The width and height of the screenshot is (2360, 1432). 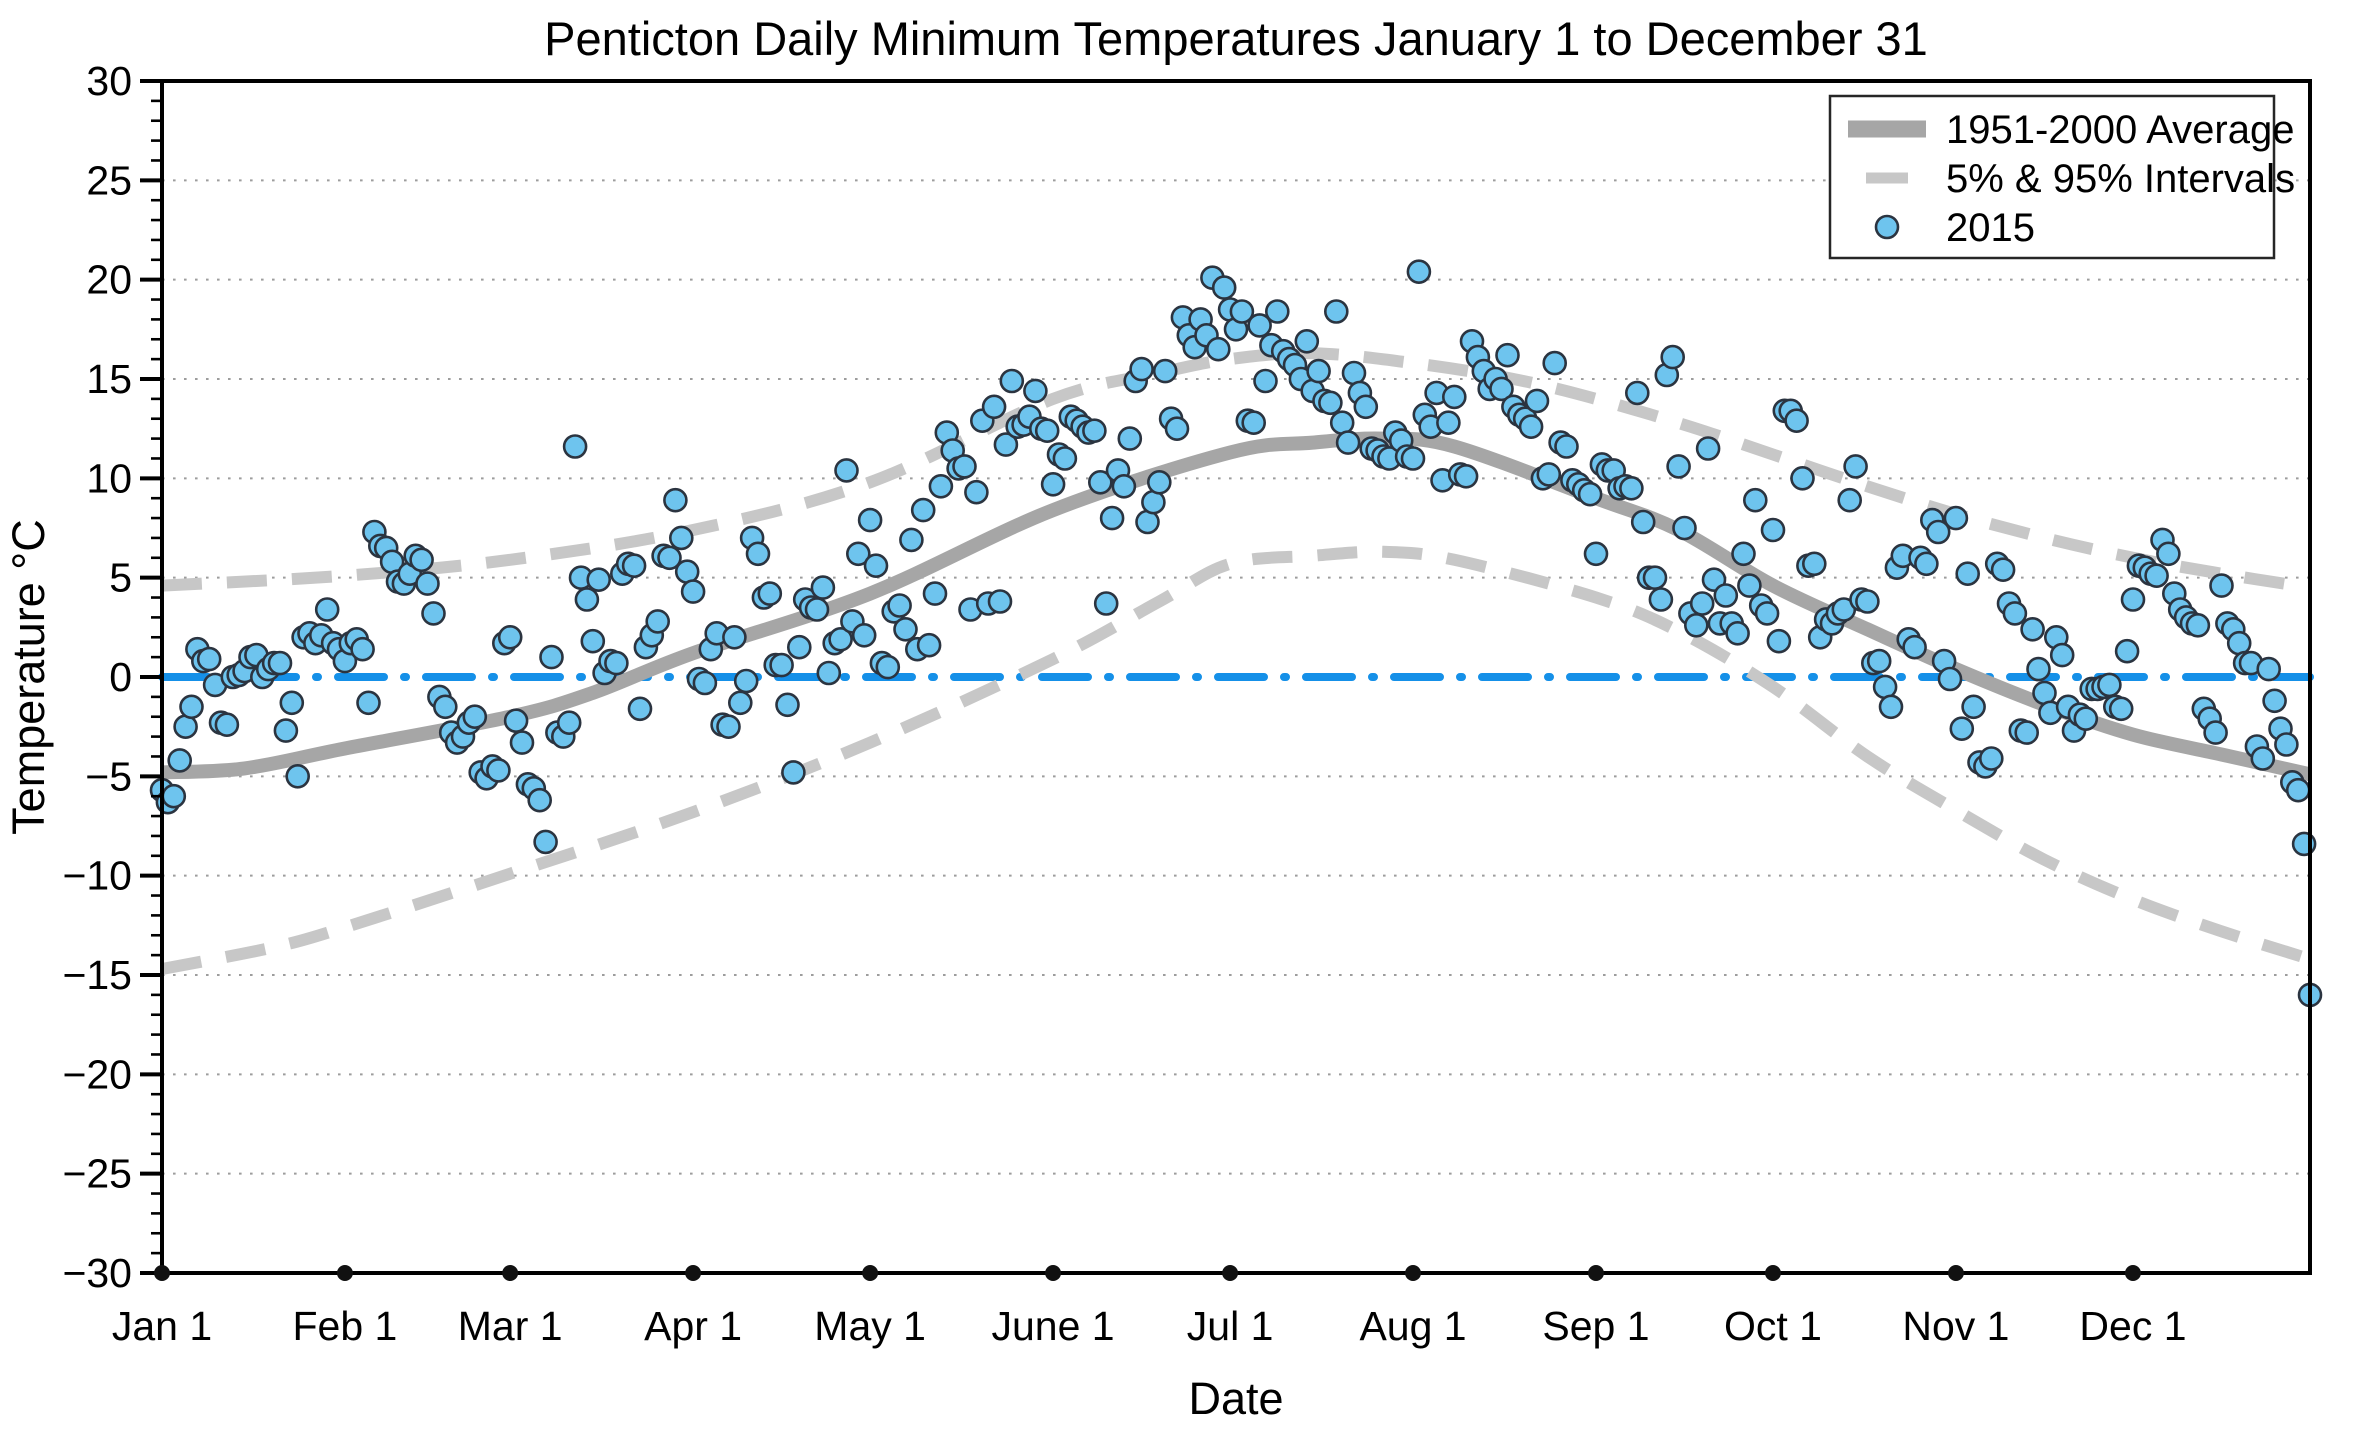 I want to click on x-tick-label-jan-1: Jan 1, so click(x=162, y=1326).